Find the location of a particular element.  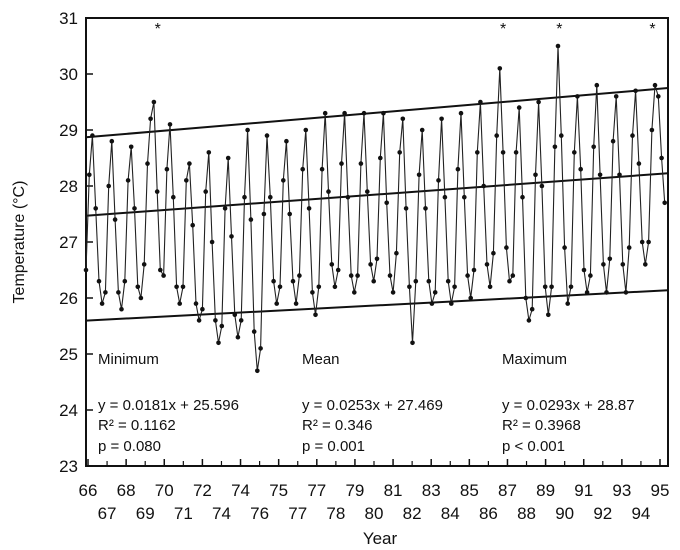

stats-title-maximum: Maximum is located at coordinates (534, 359).